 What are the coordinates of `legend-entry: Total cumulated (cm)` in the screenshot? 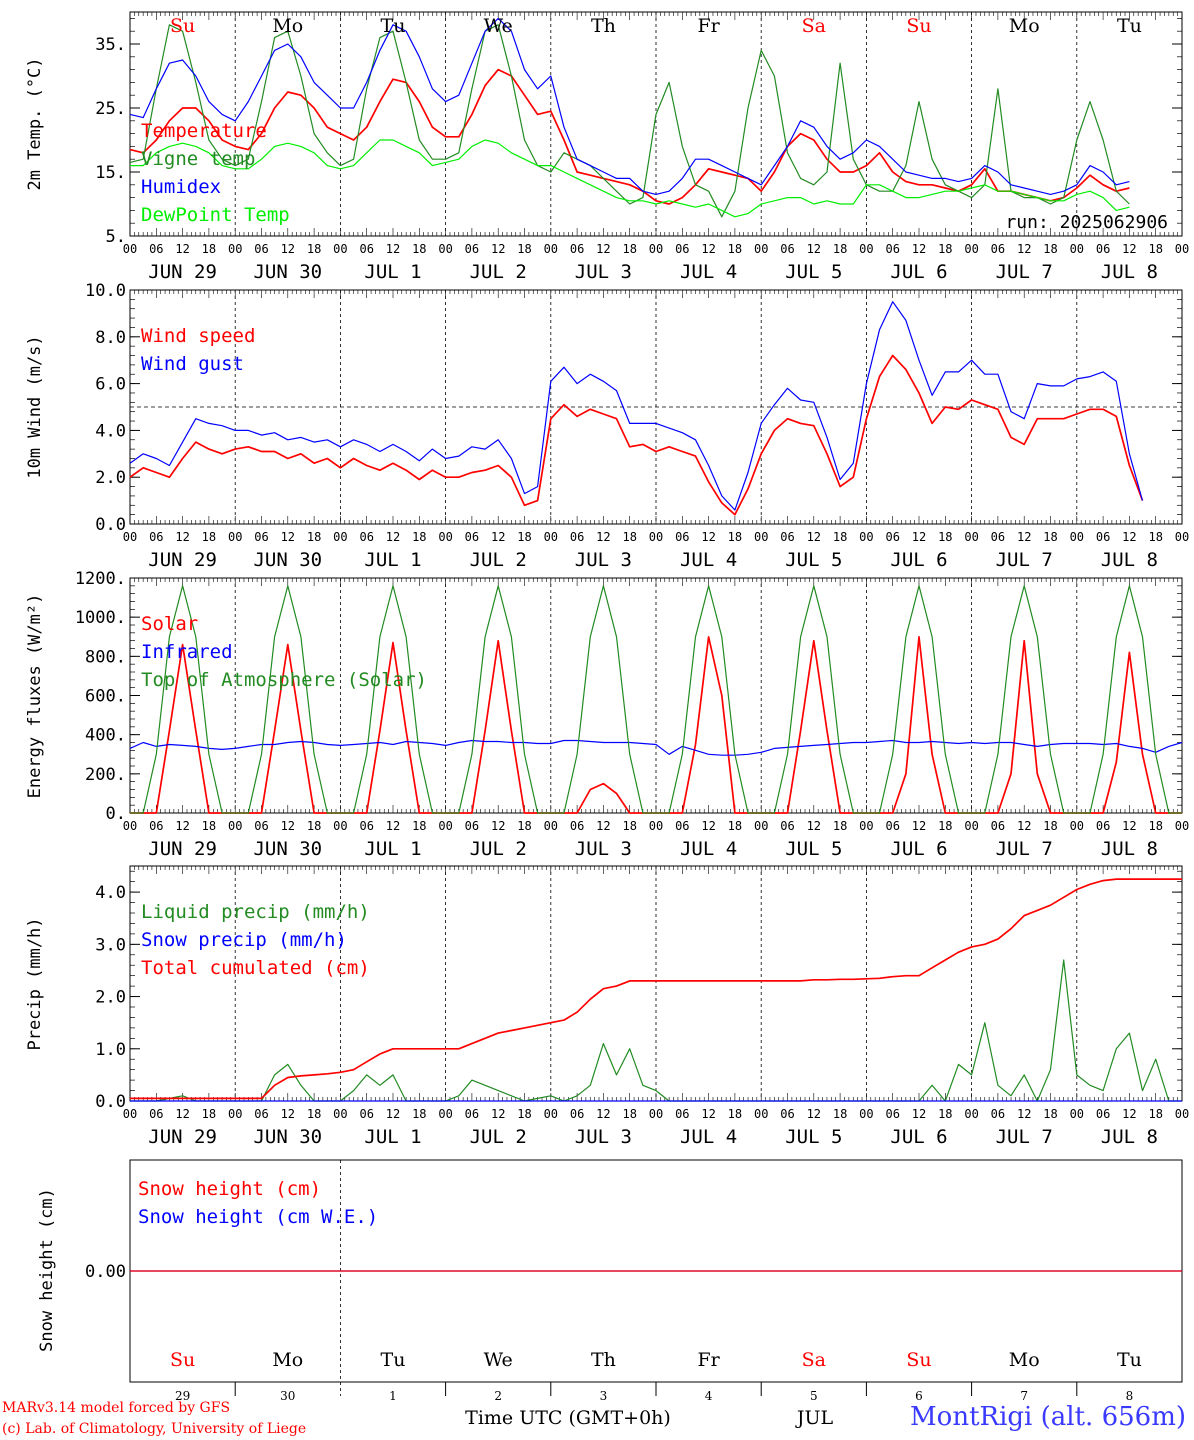 It's located at (255, 968).